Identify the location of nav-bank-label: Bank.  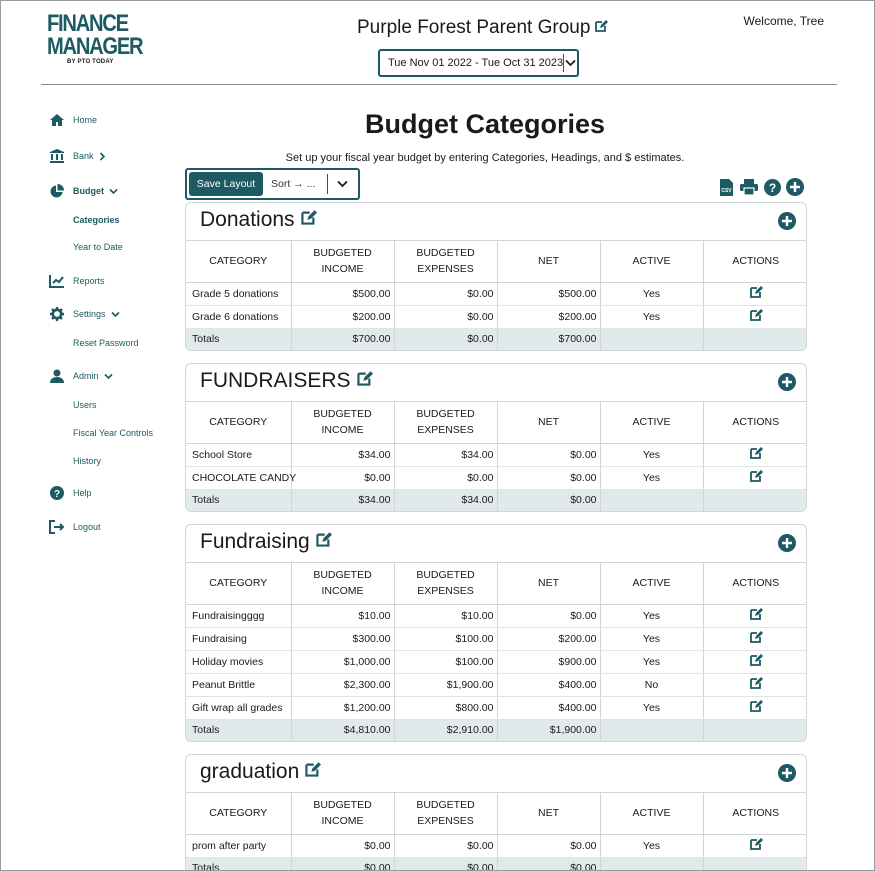
(83, 156).